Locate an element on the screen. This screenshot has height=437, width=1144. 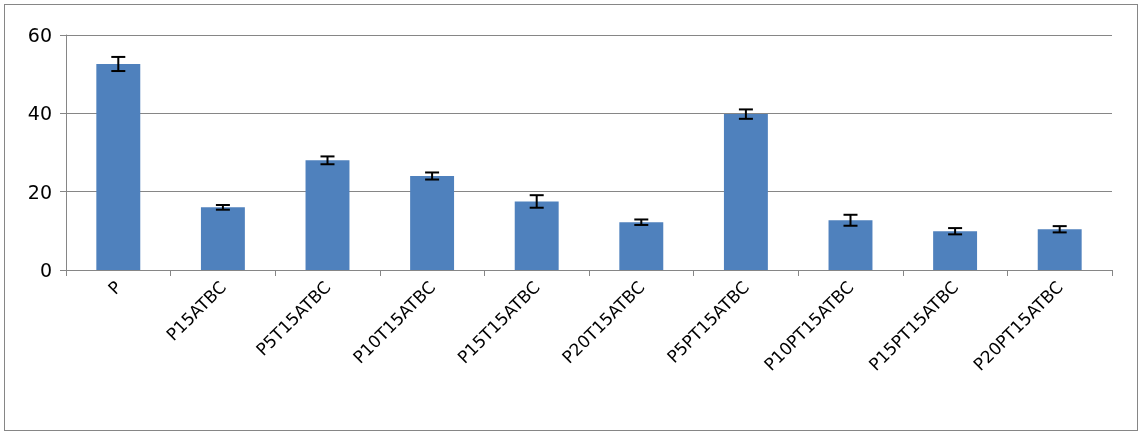
y-tick-label: 0 is located at coordinates (45, 270).